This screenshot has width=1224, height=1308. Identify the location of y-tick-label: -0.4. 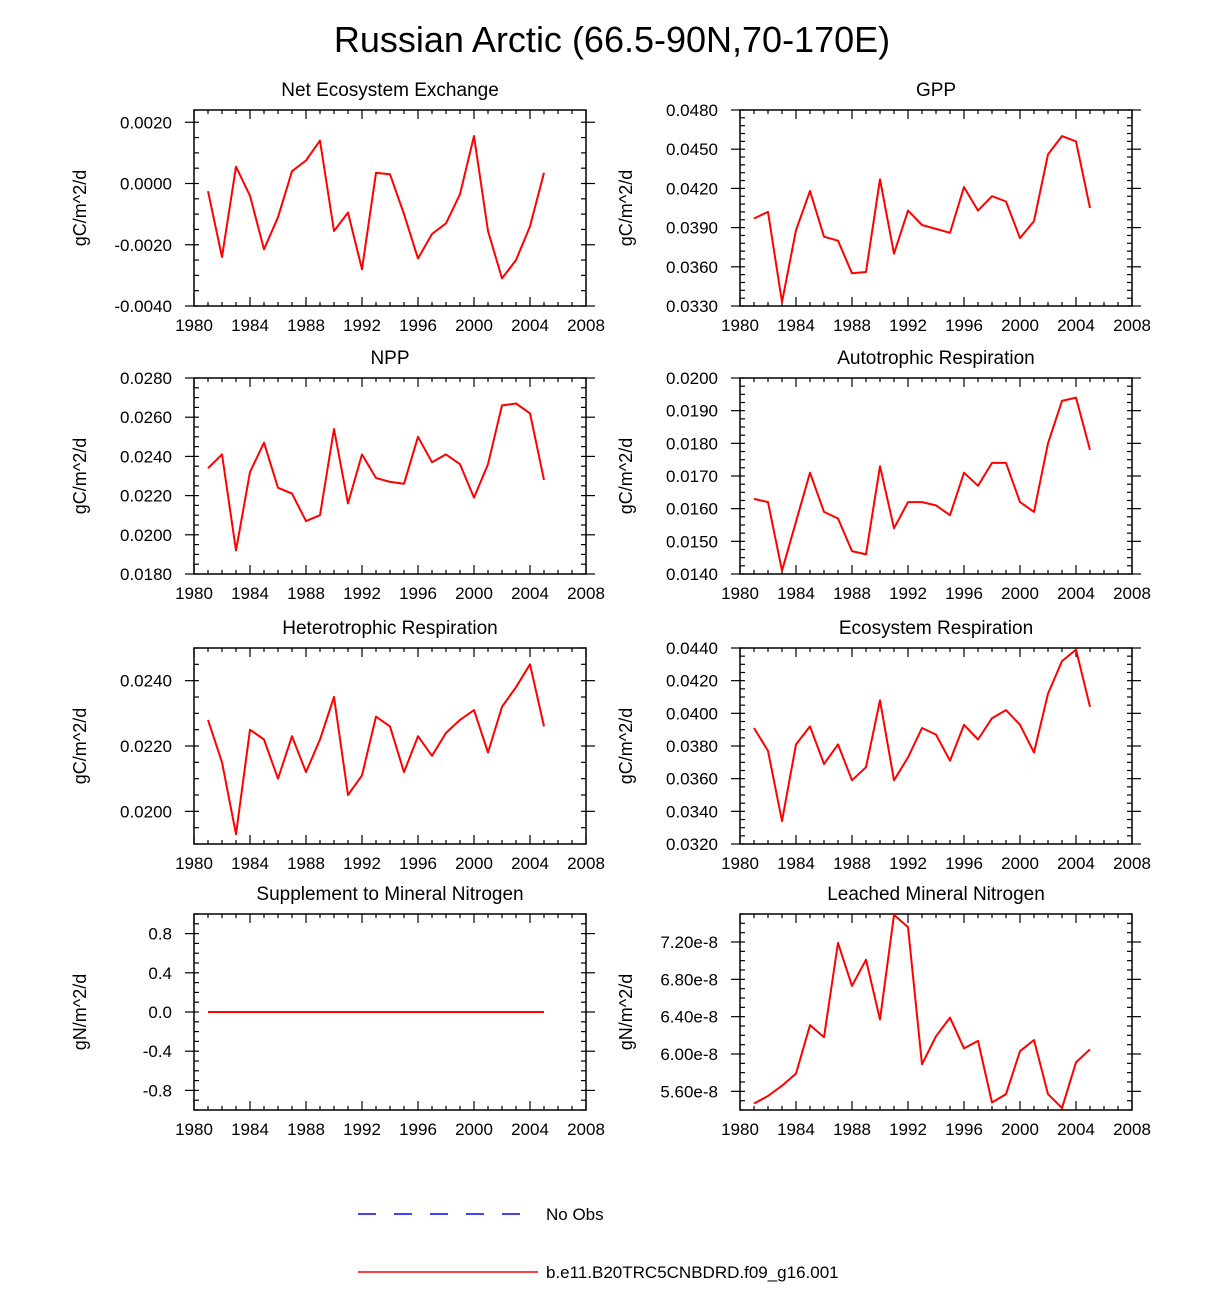
(157, 1051).